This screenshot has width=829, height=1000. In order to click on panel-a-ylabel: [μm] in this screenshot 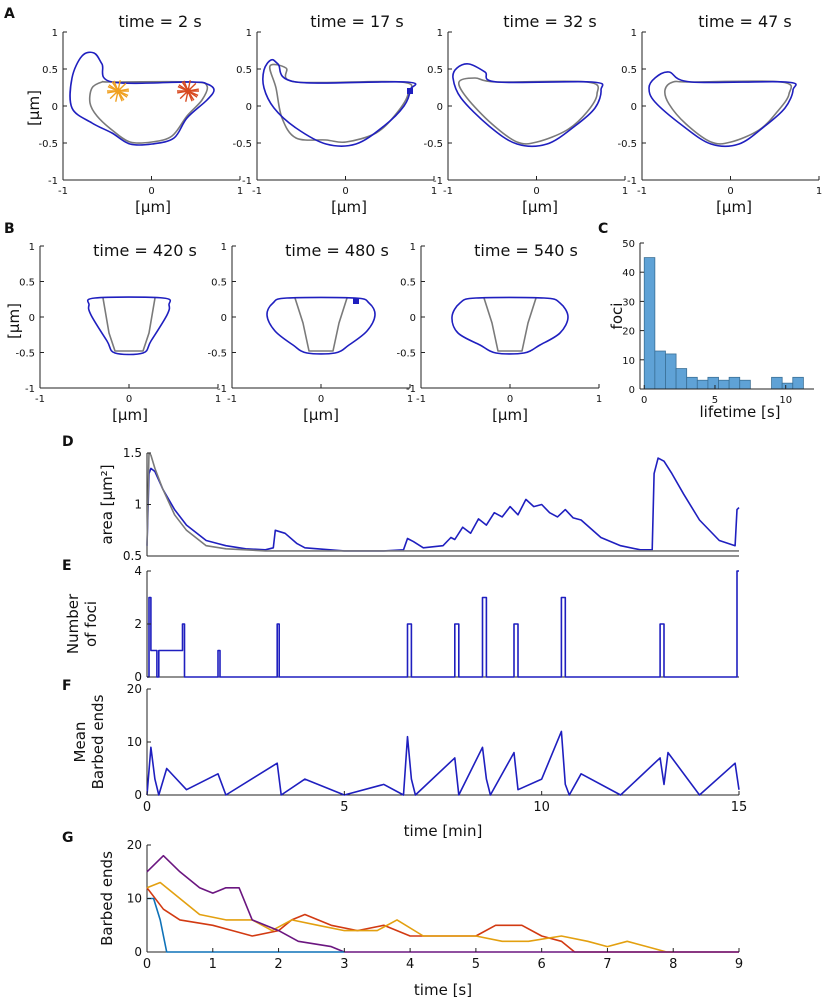, I will do `click(34, 108)`.